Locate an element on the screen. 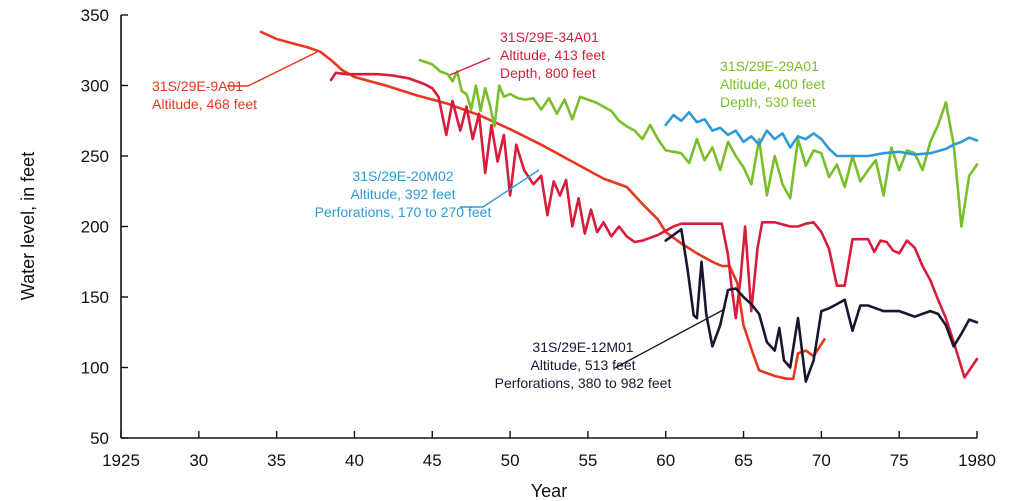 This screenshot has width=1009, height=501. y-tick-label: 50 is located at coordinates (99, 438).